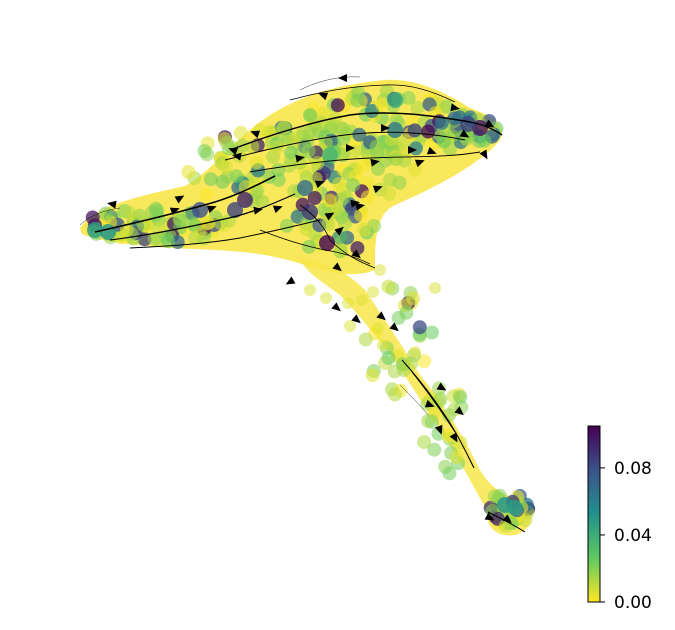  Describe the element at coordinates (594, 514) in the screenshot. I see `colorbar-gradient` at that location.